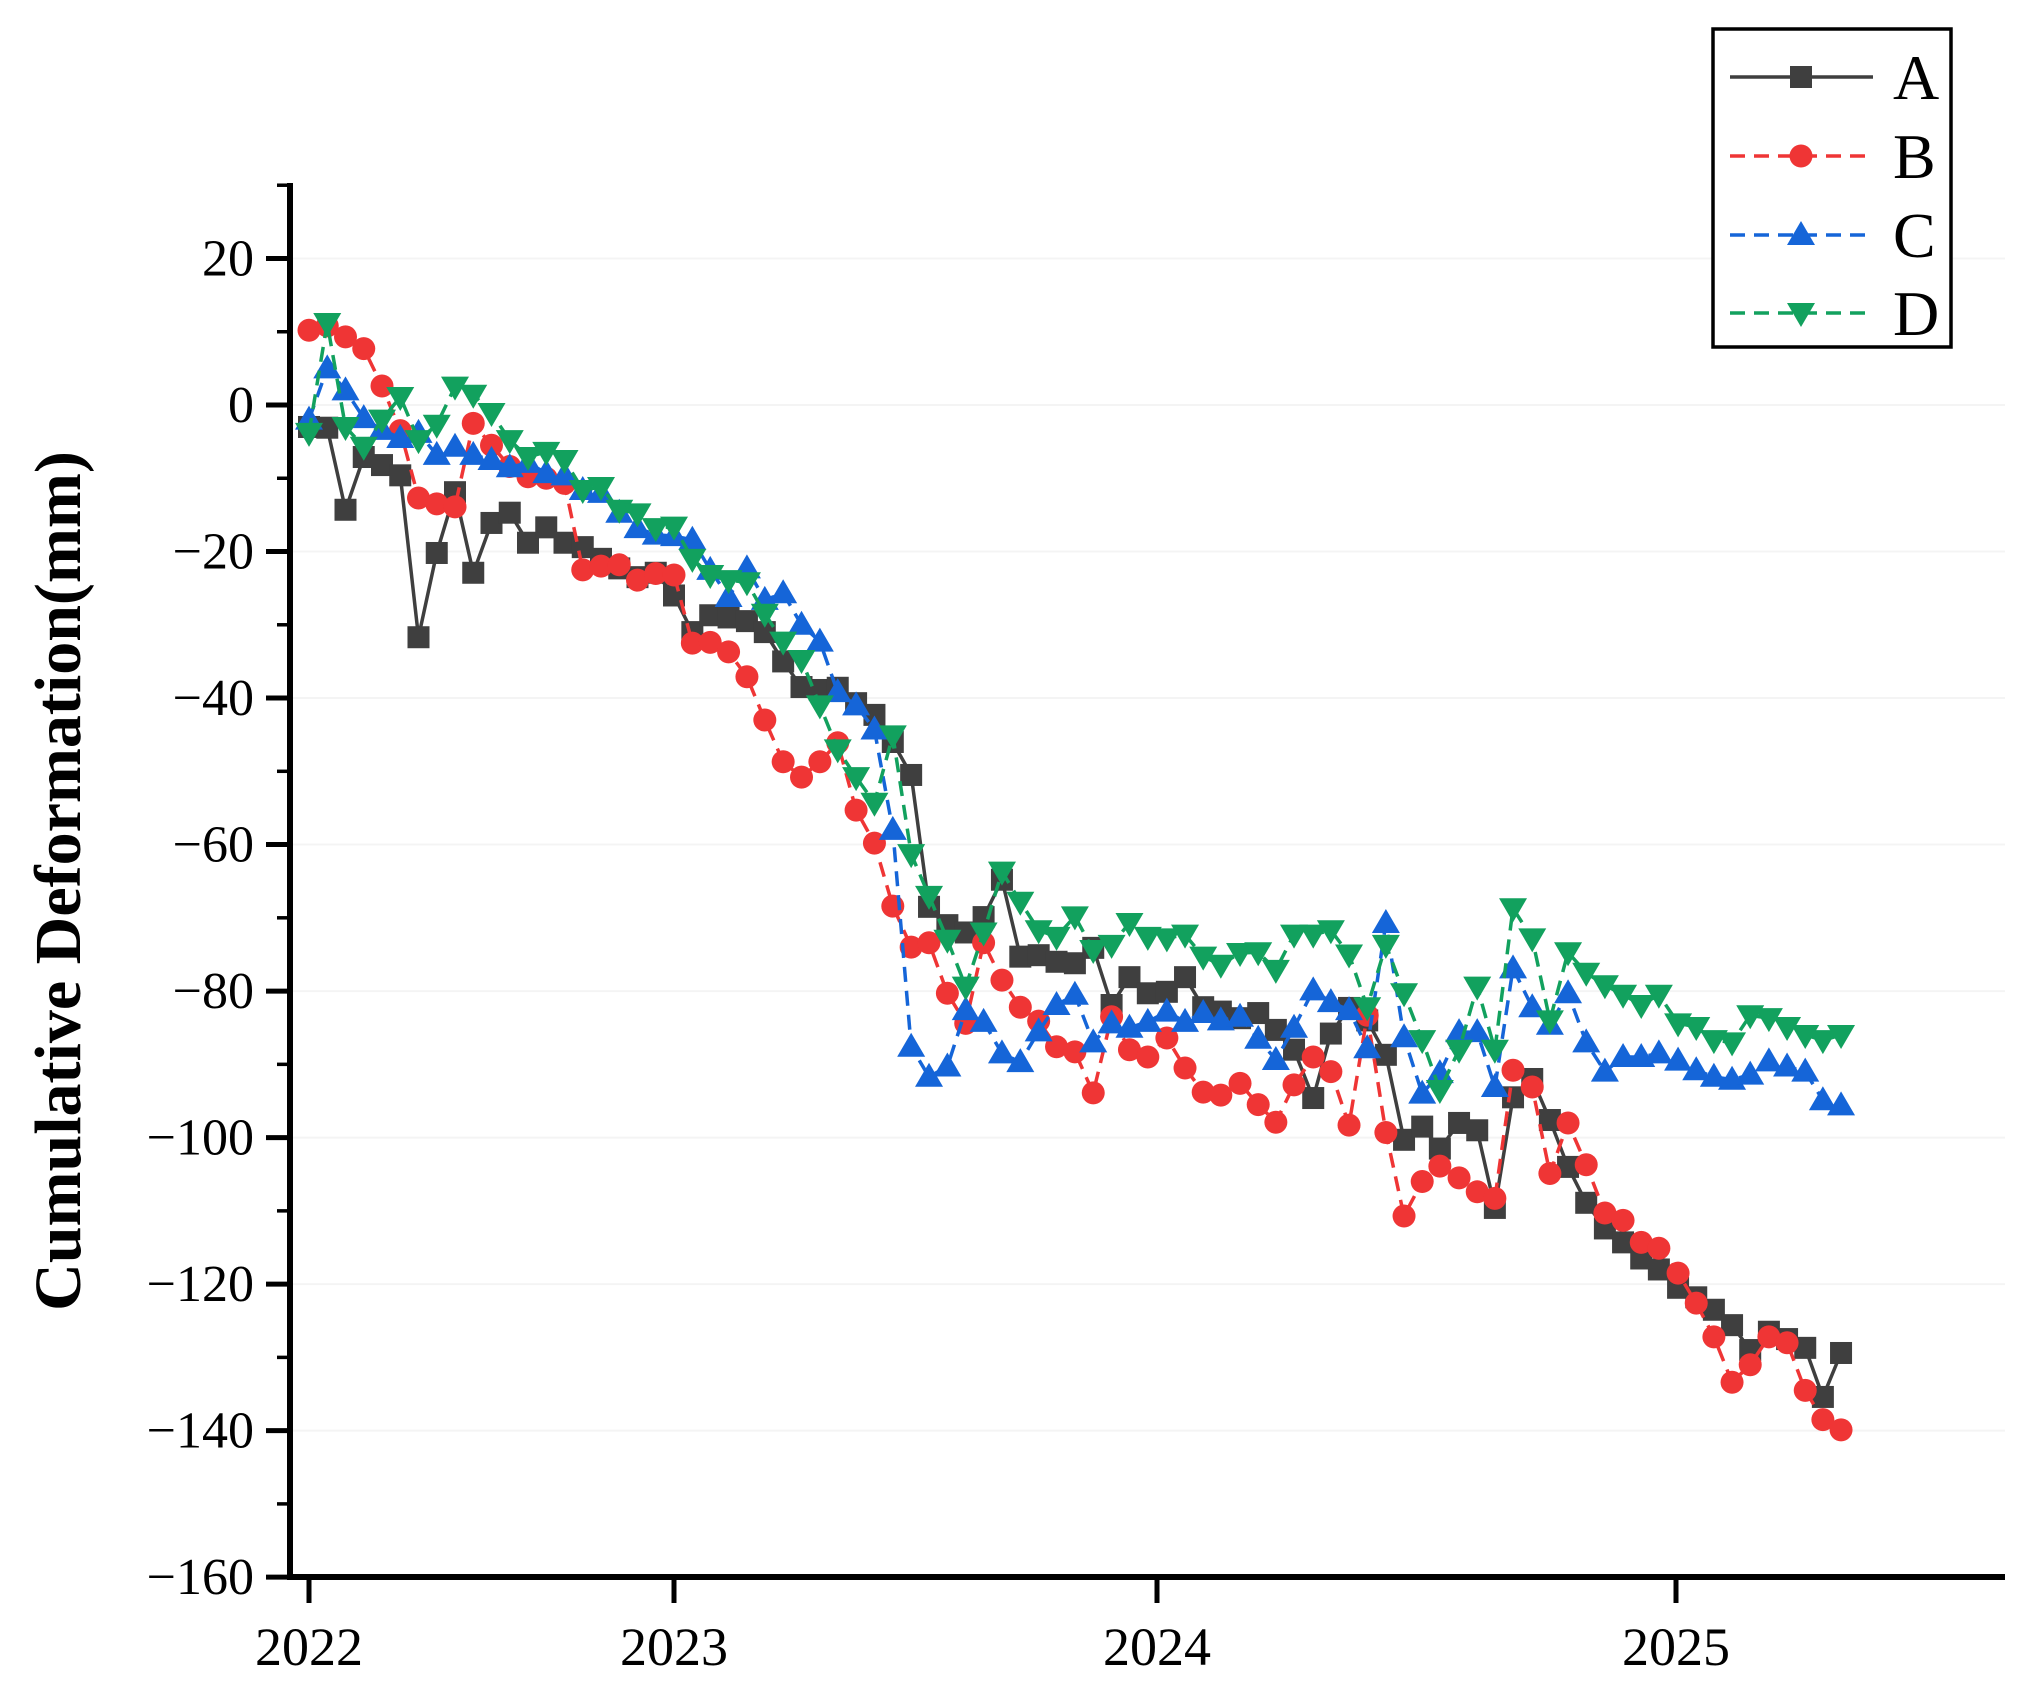 The width and height of the screenshot is (2037, 1706). Describe the element at coordinates (1801, 233) in the screenshot. I see `triangle-up-marker-icon` at that location.